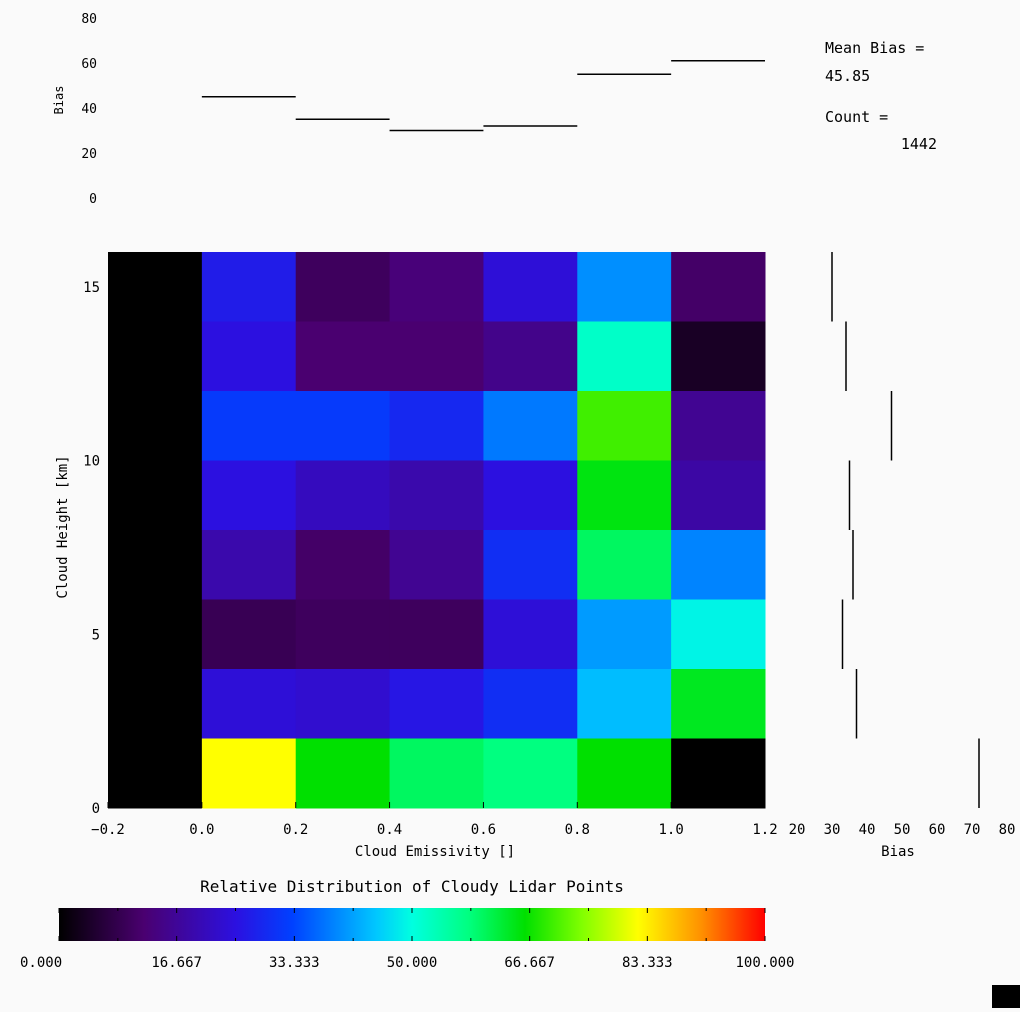 The width and height of the screenshot is (1020, 1012). I want to click on right-x-tick-label: 60, so click(937, 830).